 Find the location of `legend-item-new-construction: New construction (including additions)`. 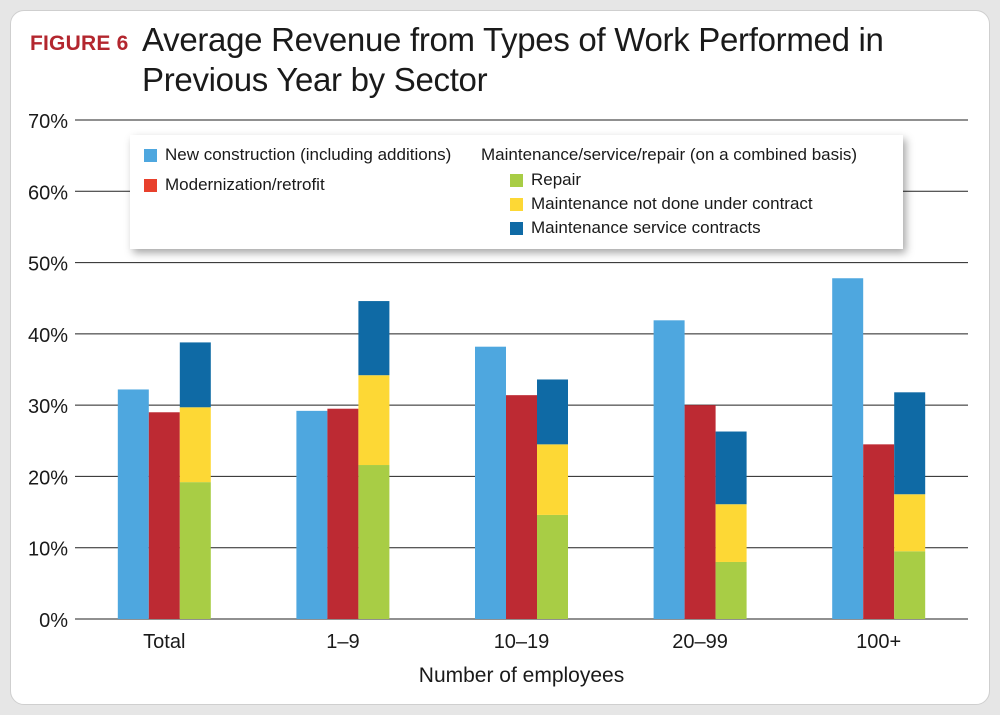

legend-item-new-construction: New construction (including additions) is located at coordinates (297, 155).